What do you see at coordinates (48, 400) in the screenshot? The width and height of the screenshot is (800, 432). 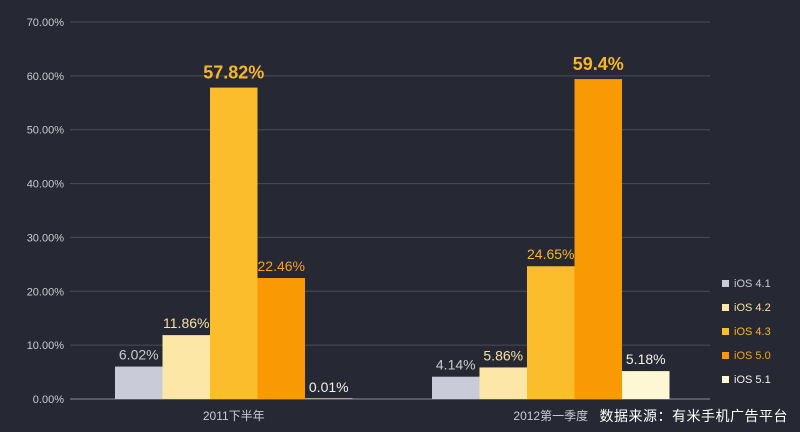 I see `y-tick-label: 0.00%` at bounding box center [48, 400].